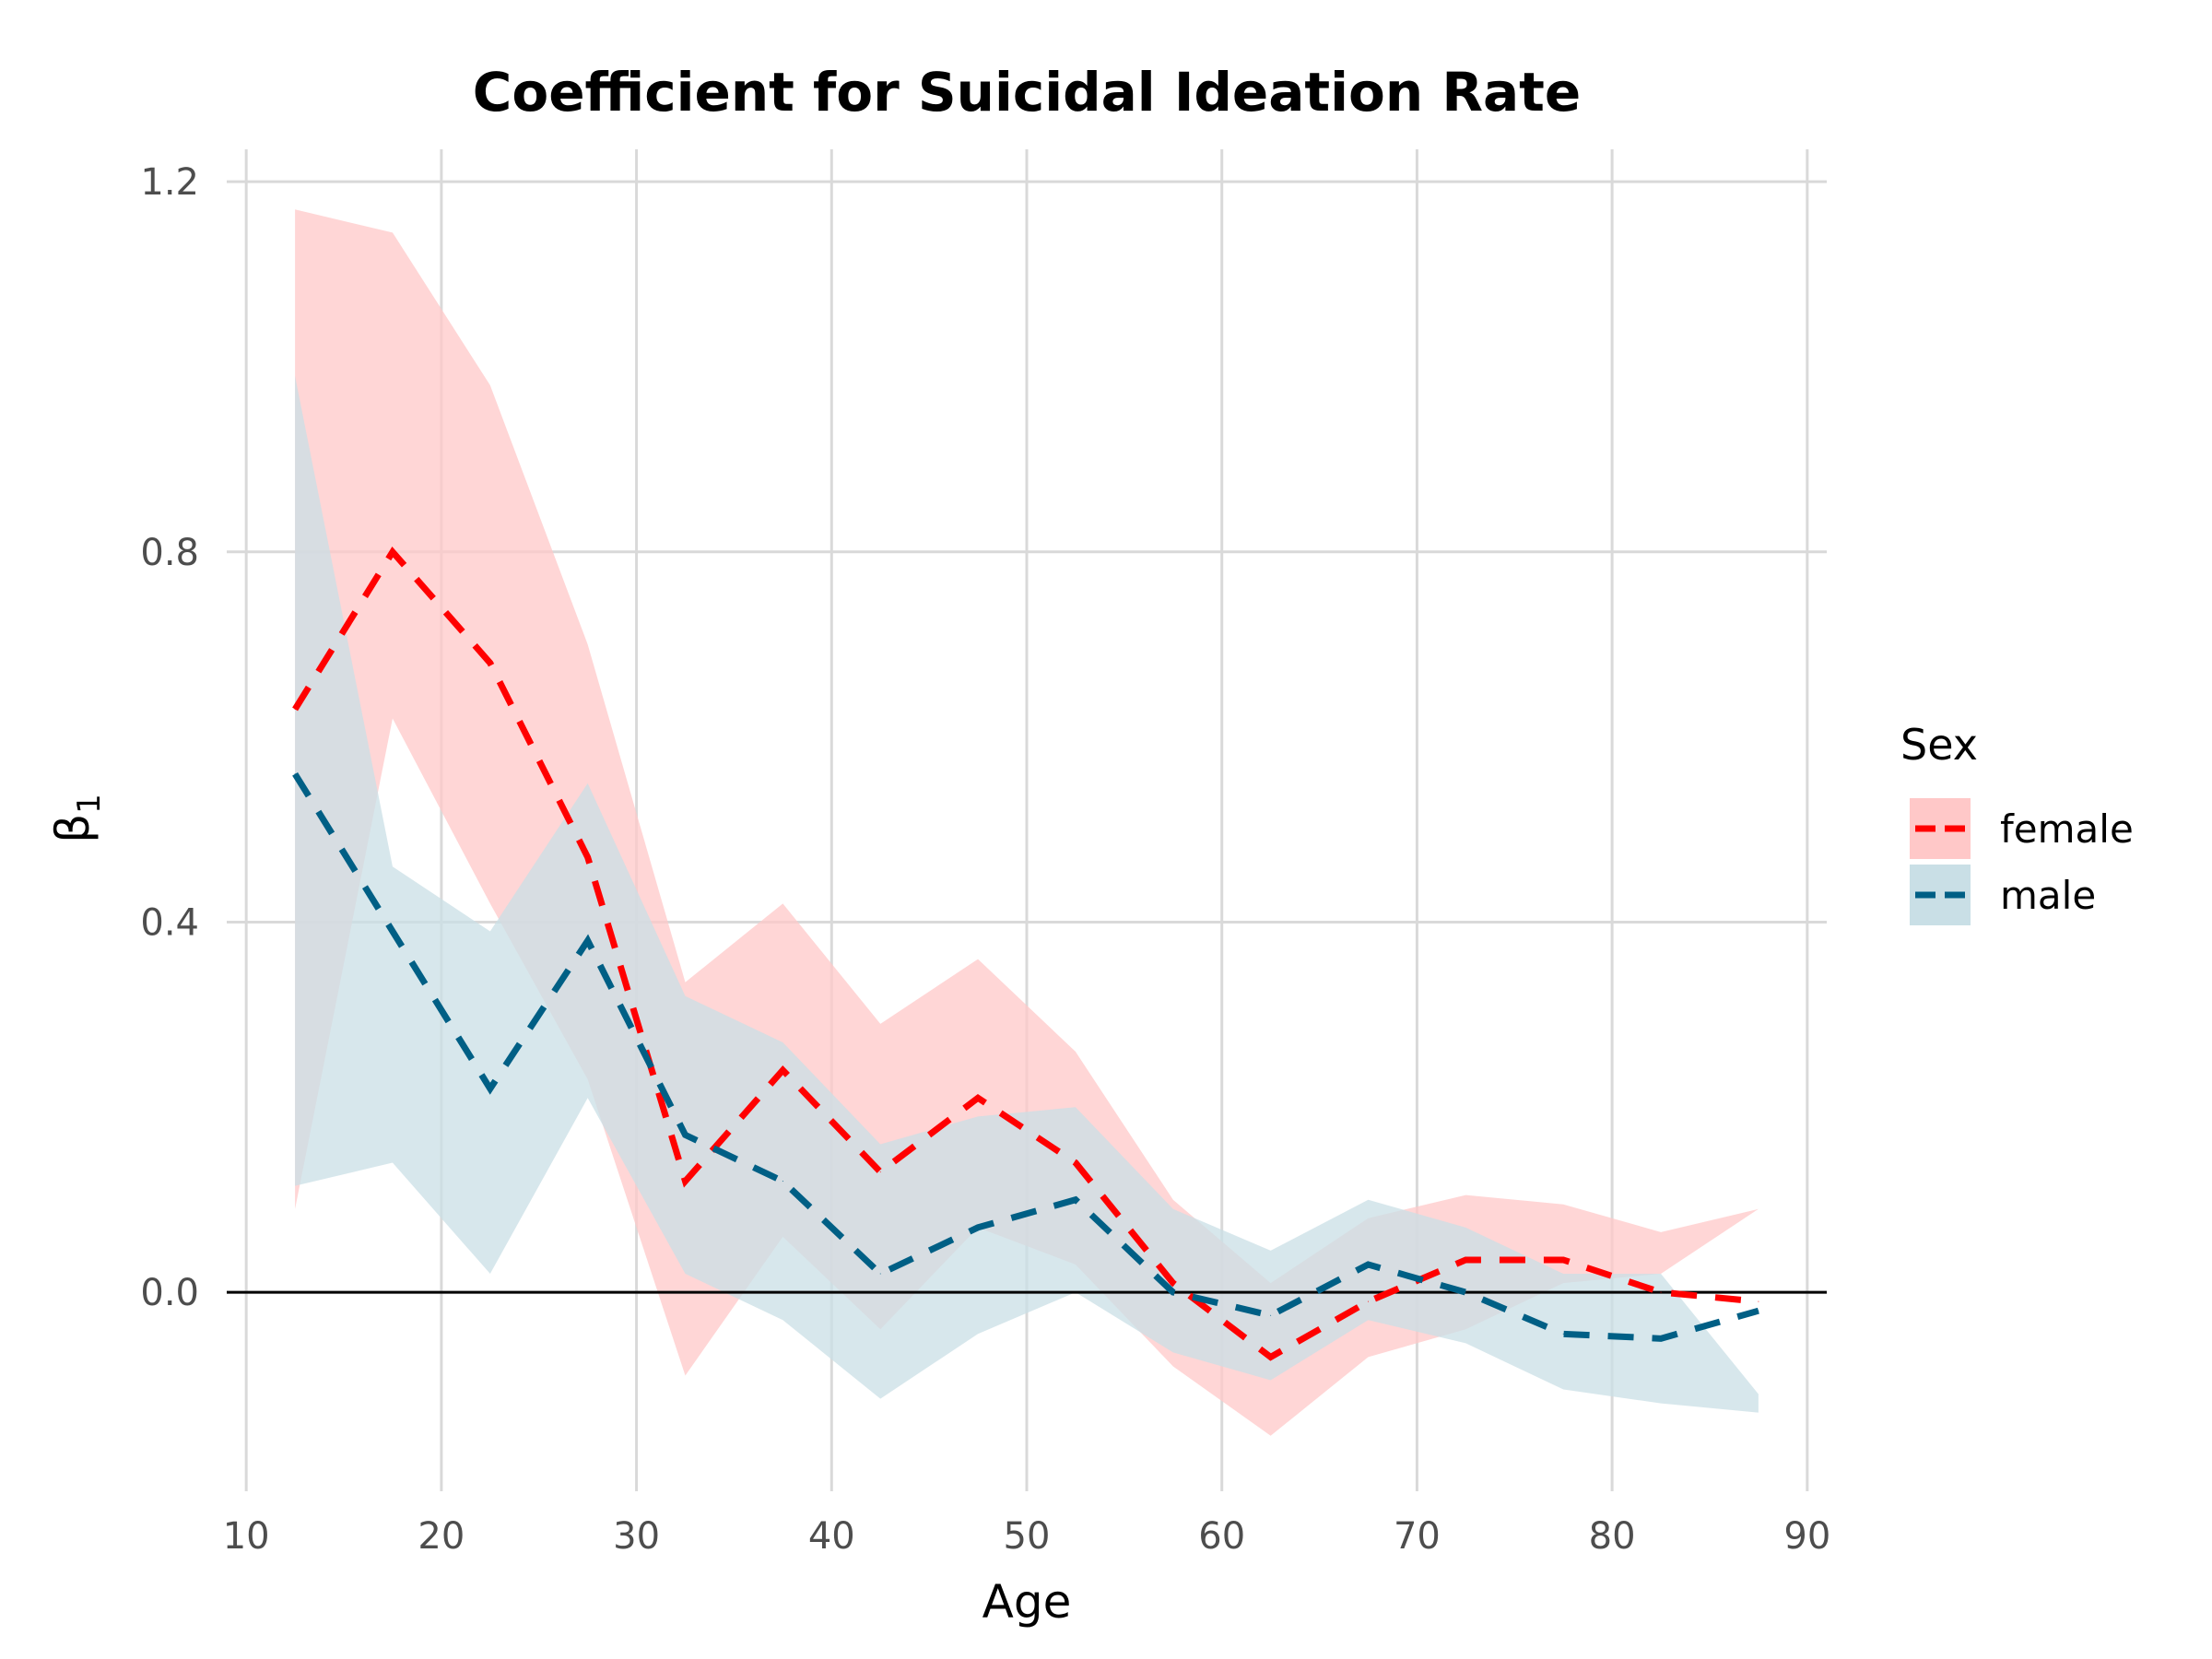  I want to click on chart-title: Coefficient for Suicidal Ideation Rate, so click(1027, 92).